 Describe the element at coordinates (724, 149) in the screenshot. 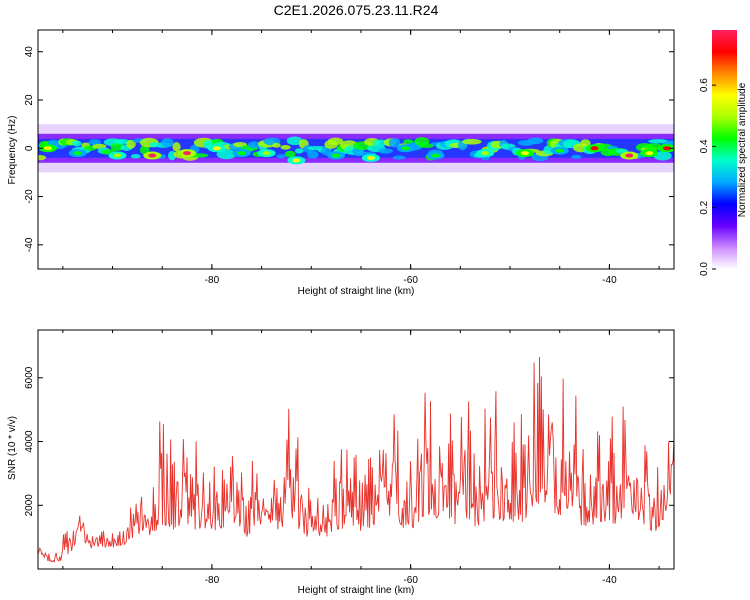

I see `colorbar-gradient` at that location.